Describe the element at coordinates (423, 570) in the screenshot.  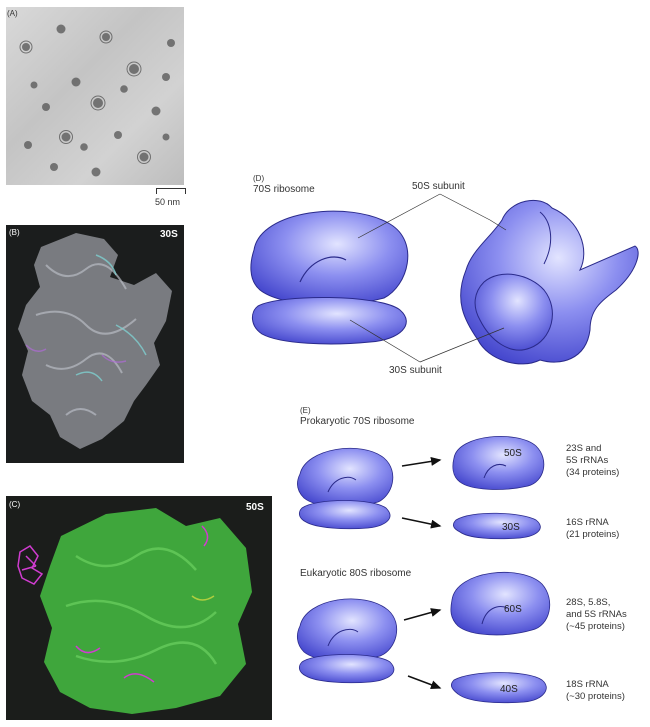
I see `subunit-separation-diagram: 50S 30S 60S 40S` at that location.